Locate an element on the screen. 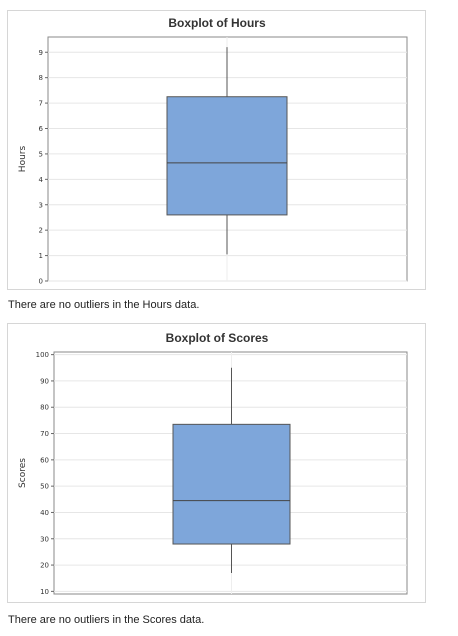  scores-y-tick-label: 30 is located at coordinates (44, 539).